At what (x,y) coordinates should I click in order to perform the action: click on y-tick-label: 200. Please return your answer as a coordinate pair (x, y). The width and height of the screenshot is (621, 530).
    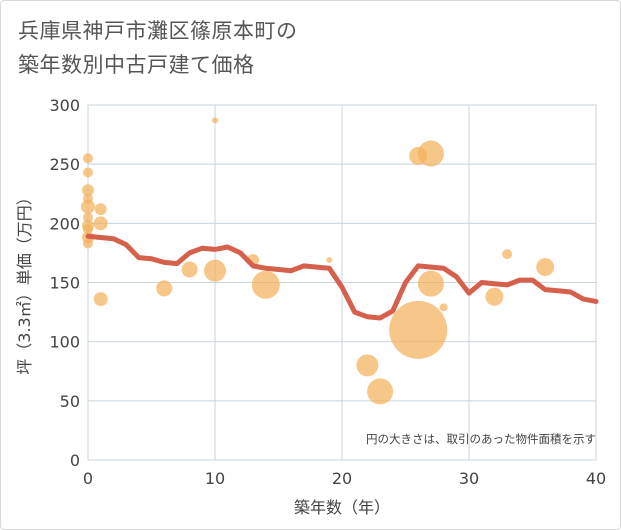
    Looking at the image, I should click on (64, 223).